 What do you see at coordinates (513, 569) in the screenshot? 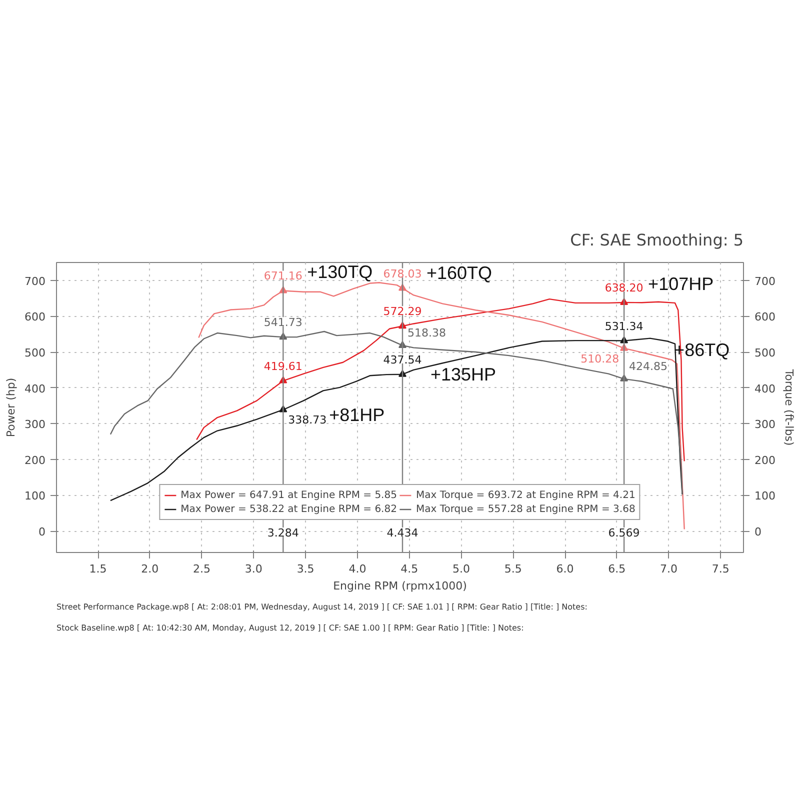
I see `x-tick-label: 5.5` at bounding box center [513, 569].